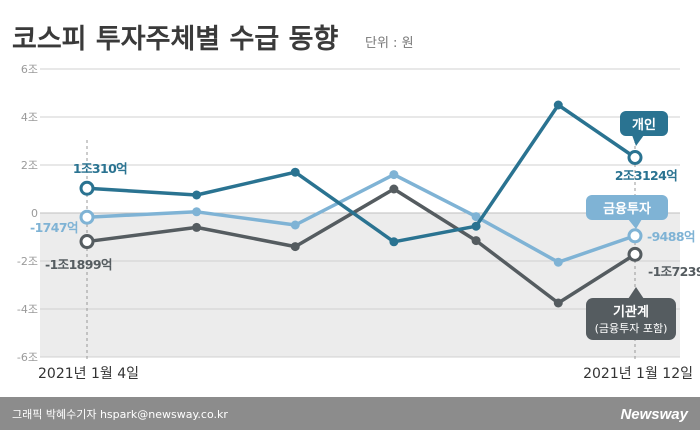  What do you see at coordinates (54, 227) in the screenshot?
I see `financial-start-value: -1747억` at bounding box center [54, 227].